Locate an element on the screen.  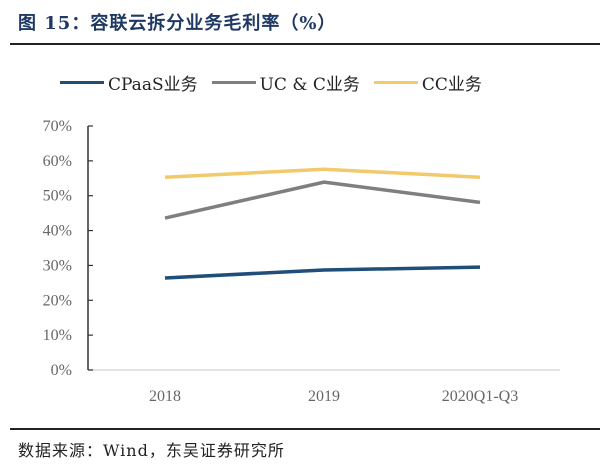
y-tick-label: 30% is located at coordinates (57, 265).